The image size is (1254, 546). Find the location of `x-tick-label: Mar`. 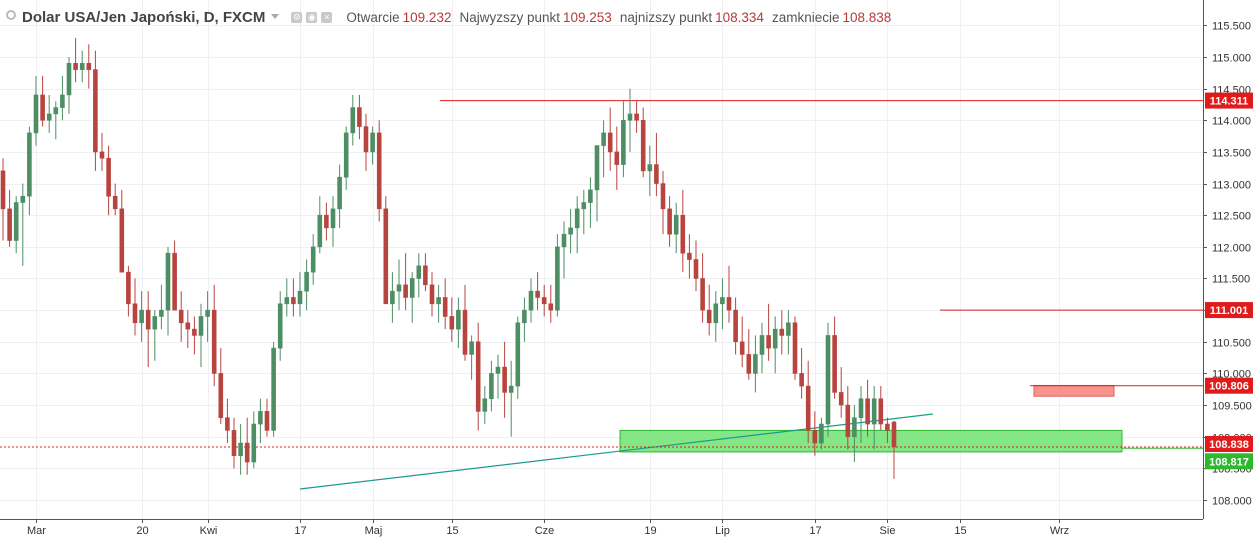

x-tick-label: Mar is located at coordinates (36, 531).